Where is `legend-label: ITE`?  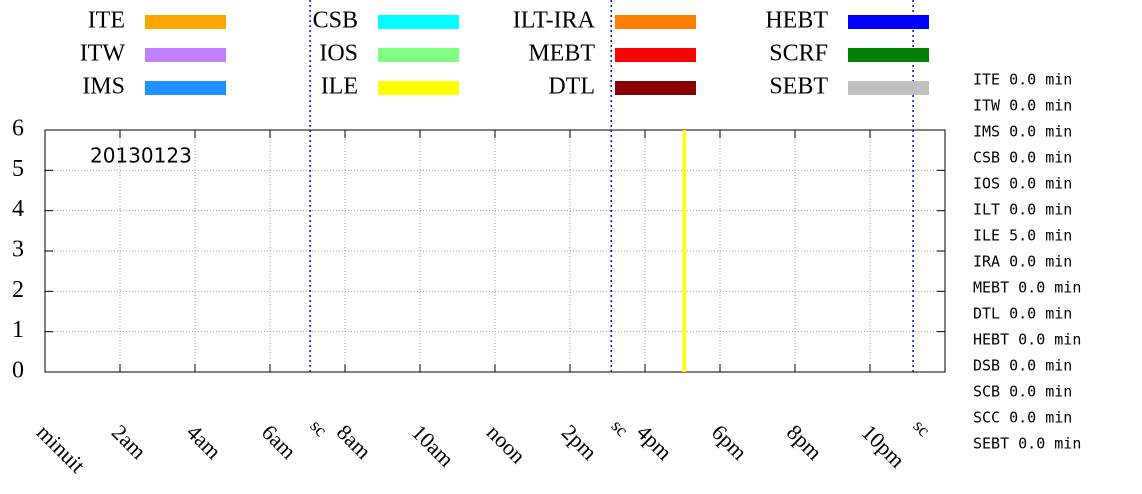 legend-label: ITE is located at coordinates (106, 21).